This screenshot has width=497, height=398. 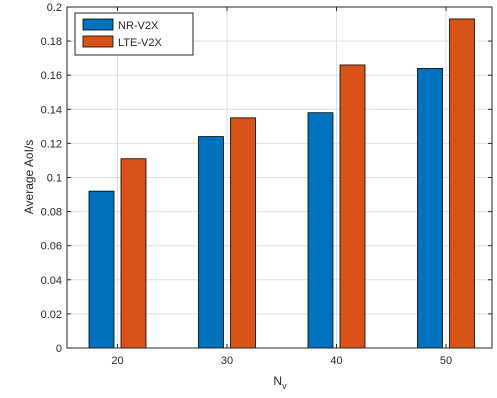 I want to click on x-tick-label: 40, so click(x=336, y=361).